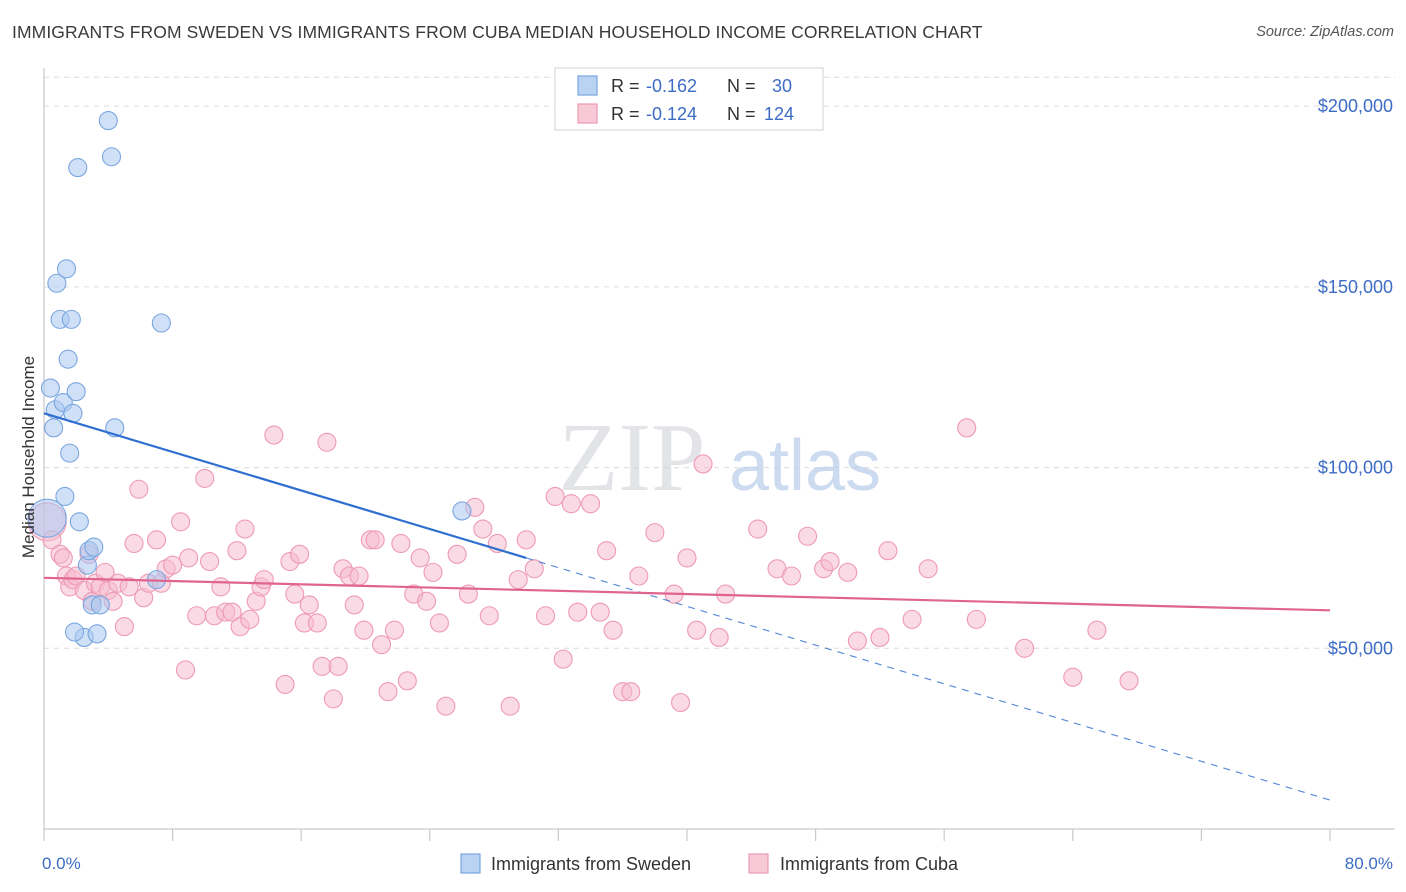  Describe the element at coordinates (805, 466) in the screenshot. I see `watermark-atlas: atlas` at that location.